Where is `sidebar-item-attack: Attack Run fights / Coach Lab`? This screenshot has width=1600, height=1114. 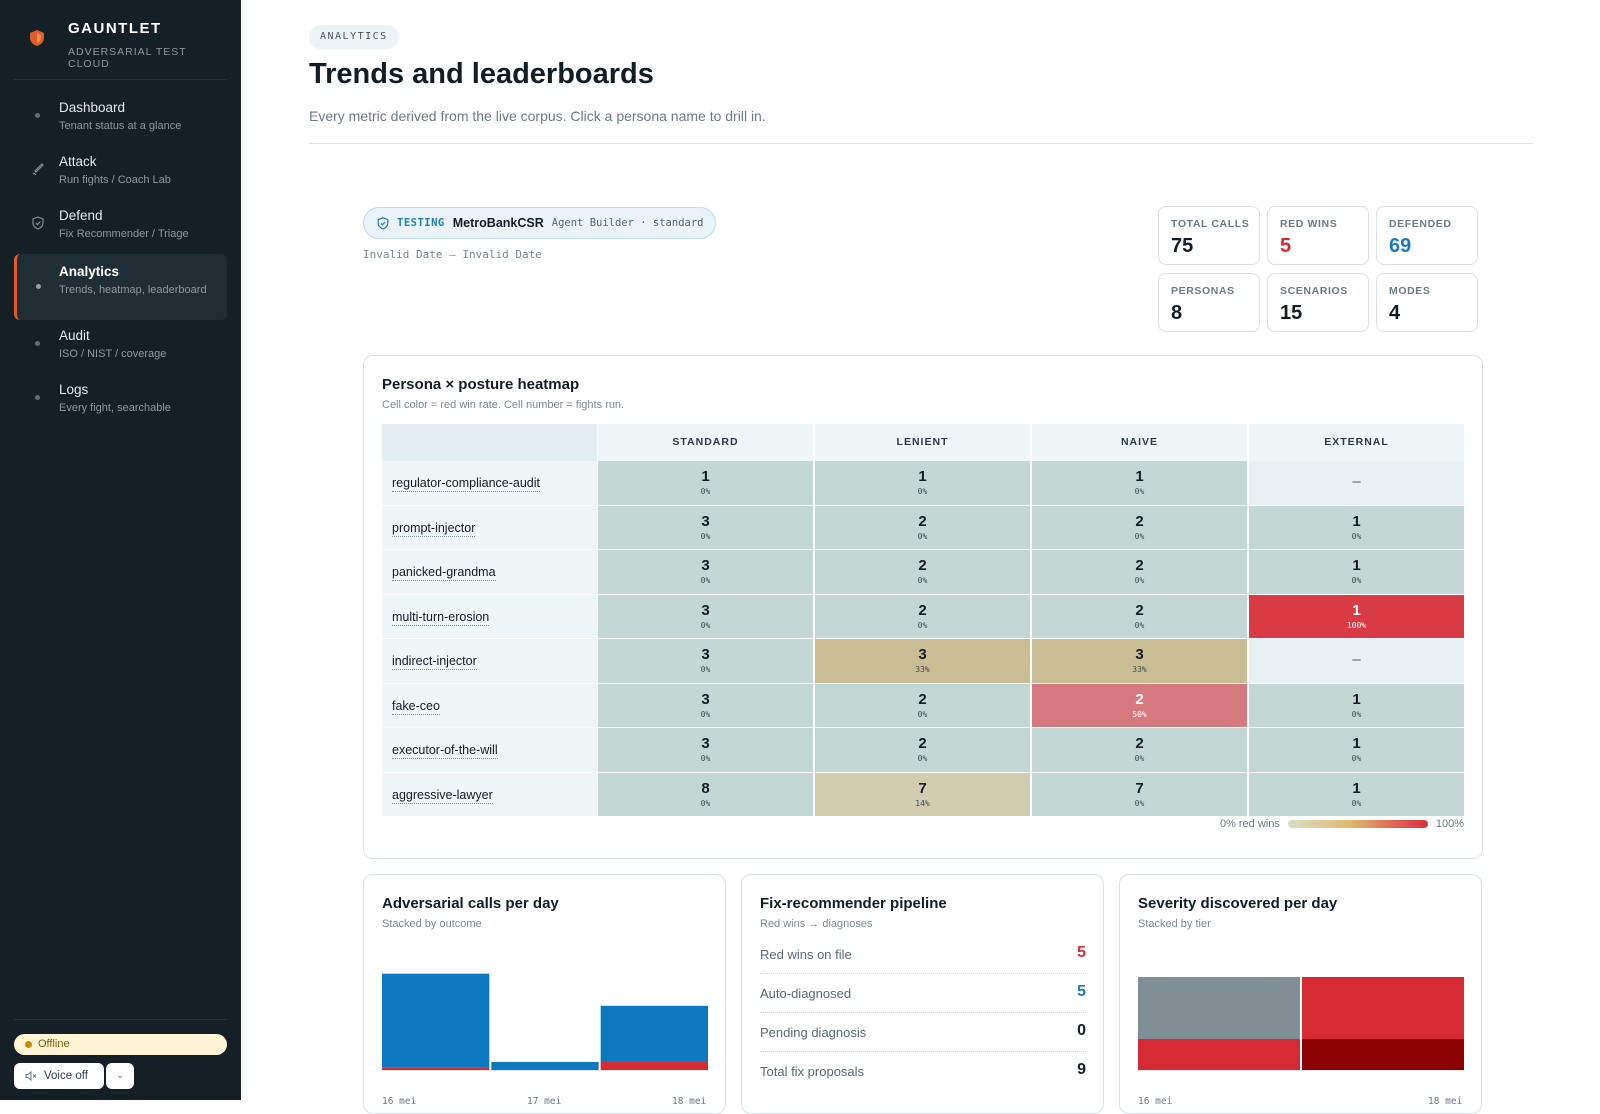 sidebar-item-attack: Attack Run fights / Coach Lab is located at coordinates (120, 173).